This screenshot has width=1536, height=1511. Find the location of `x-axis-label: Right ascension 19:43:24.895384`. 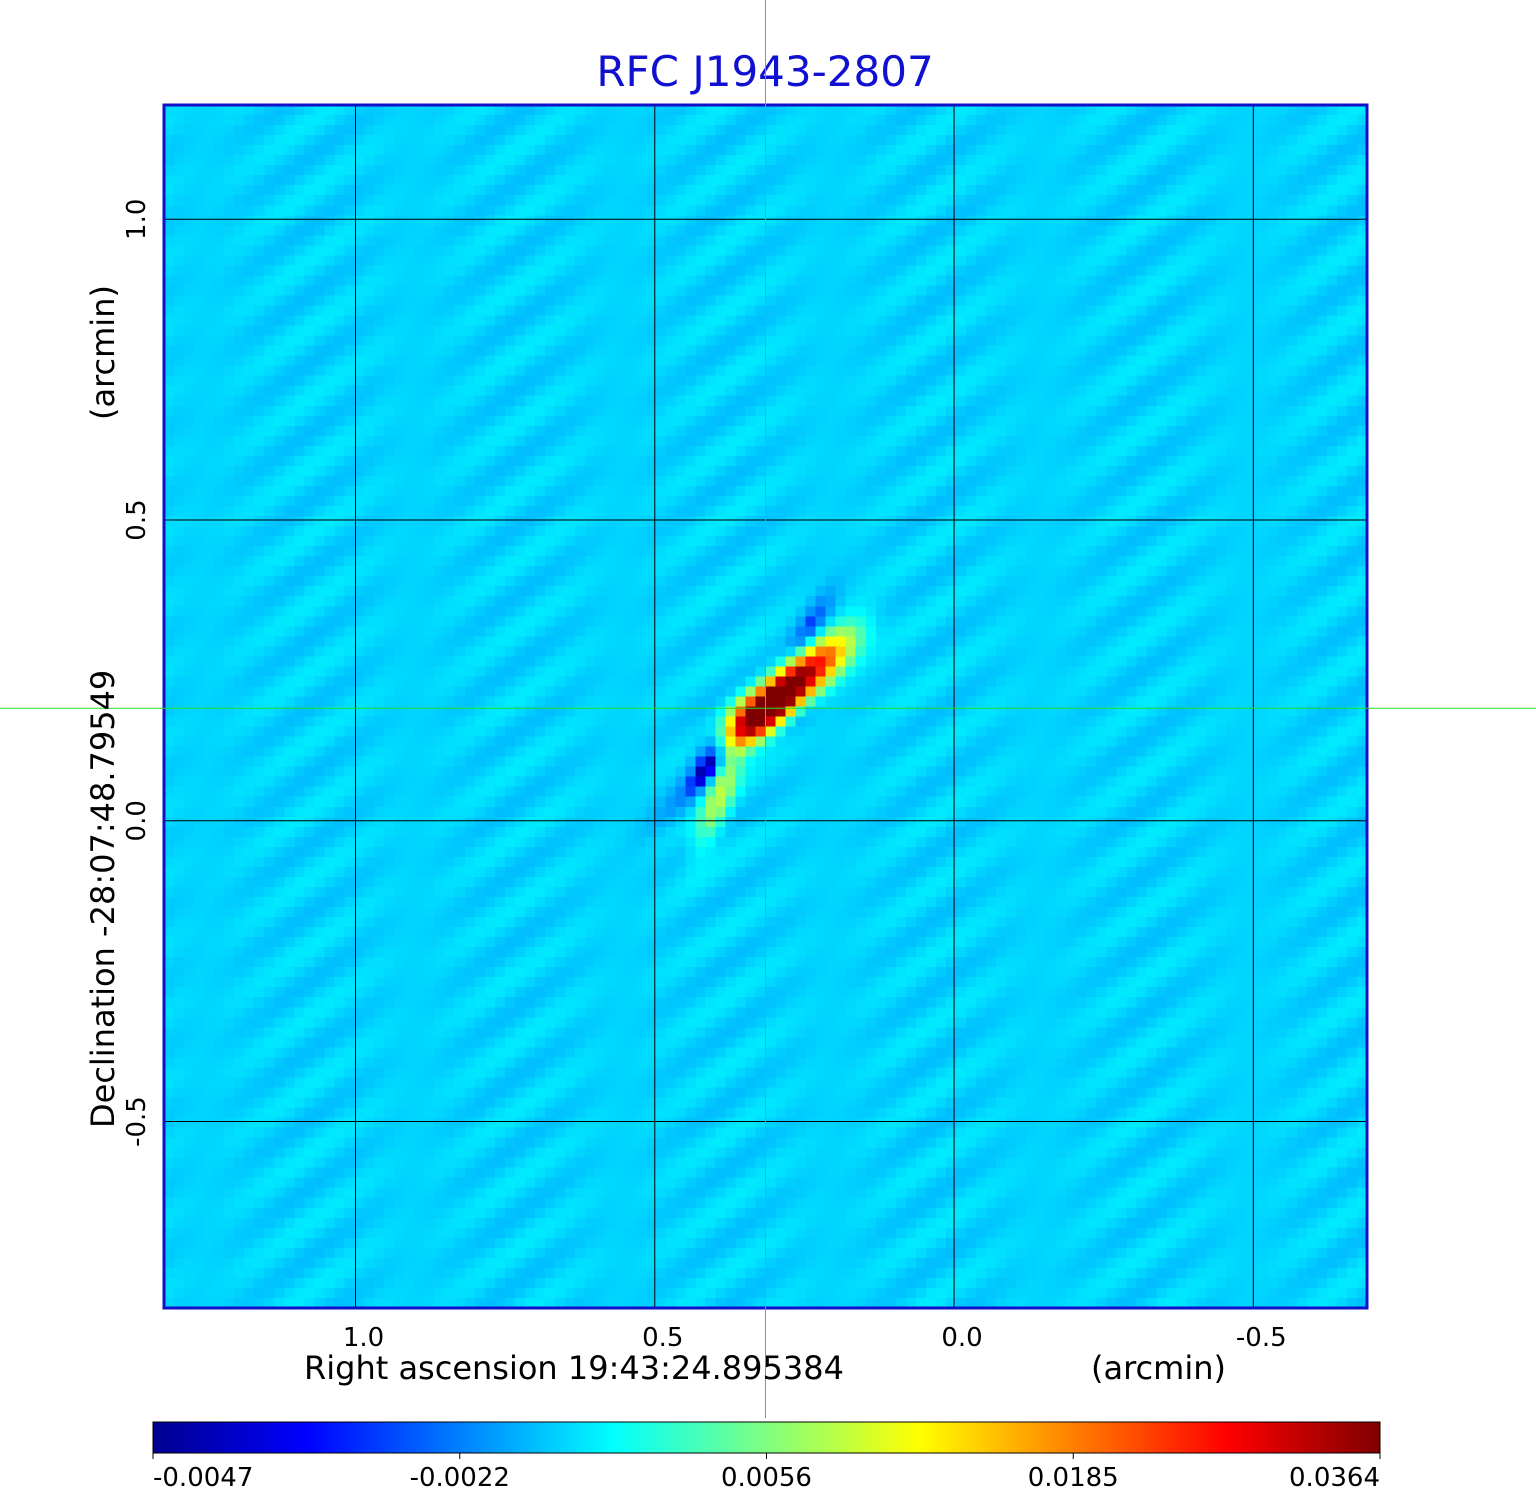

x-axis-label: Right ascension 19:43:24.895384 is located at coordinates (574, 1368).